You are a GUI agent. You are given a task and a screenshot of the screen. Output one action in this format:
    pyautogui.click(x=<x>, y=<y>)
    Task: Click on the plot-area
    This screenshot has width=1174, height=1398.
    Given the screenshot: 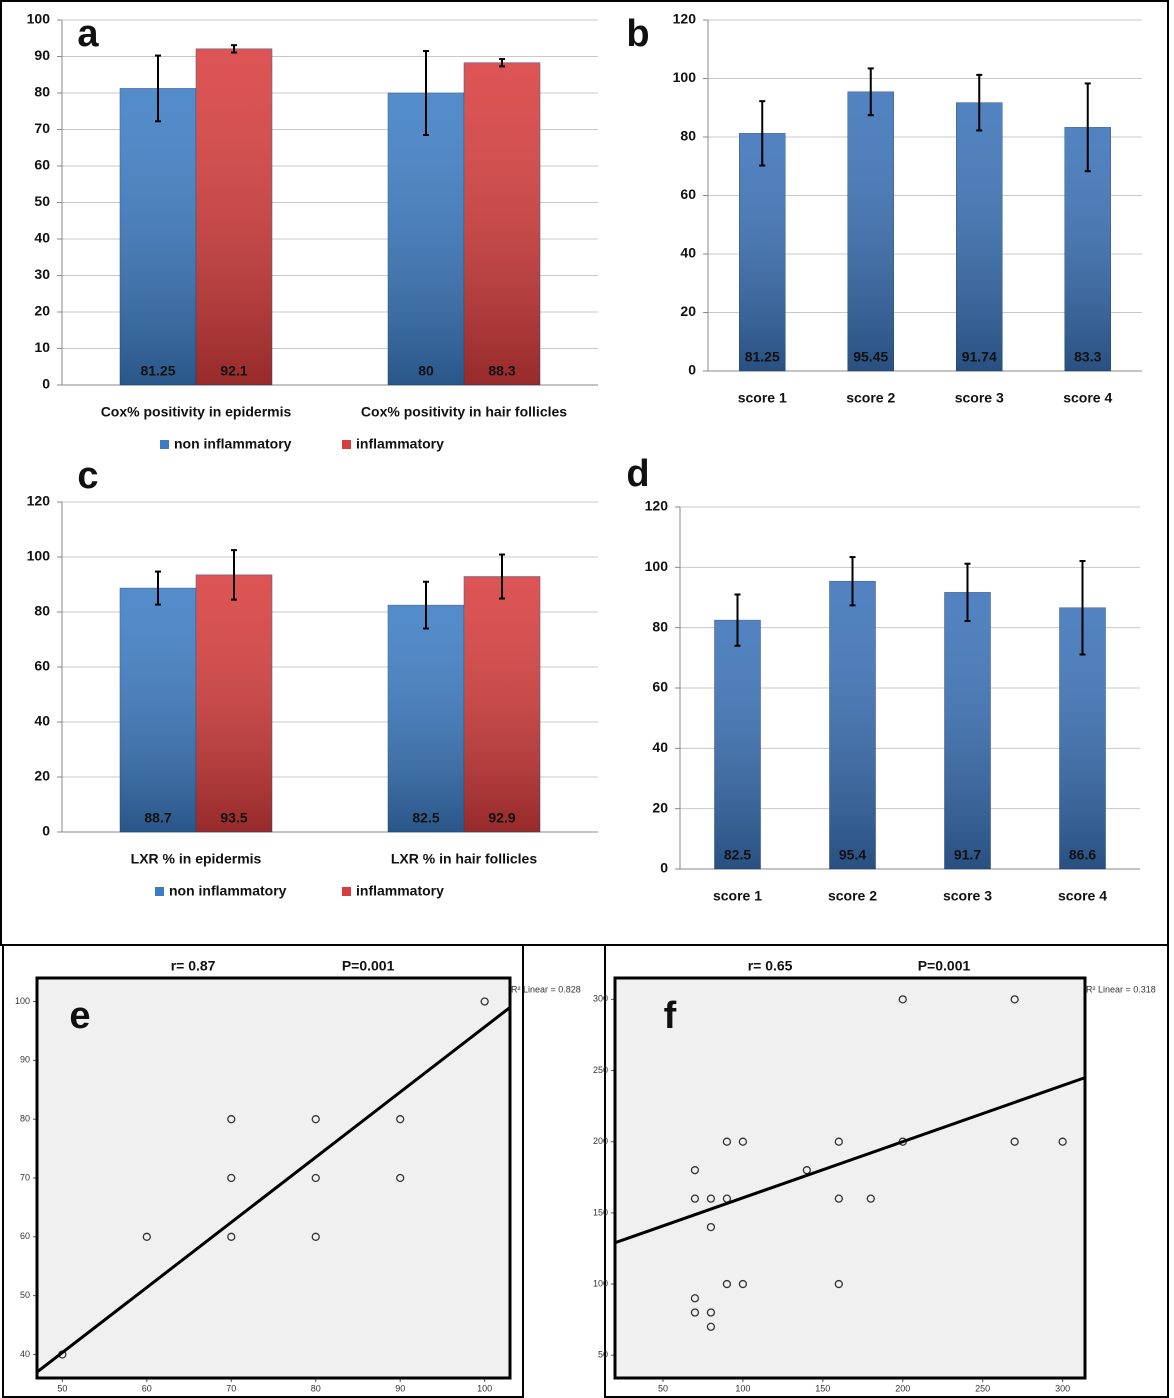 What is the action you would take?
    pyautogui.click(x=850, y=1178)
    